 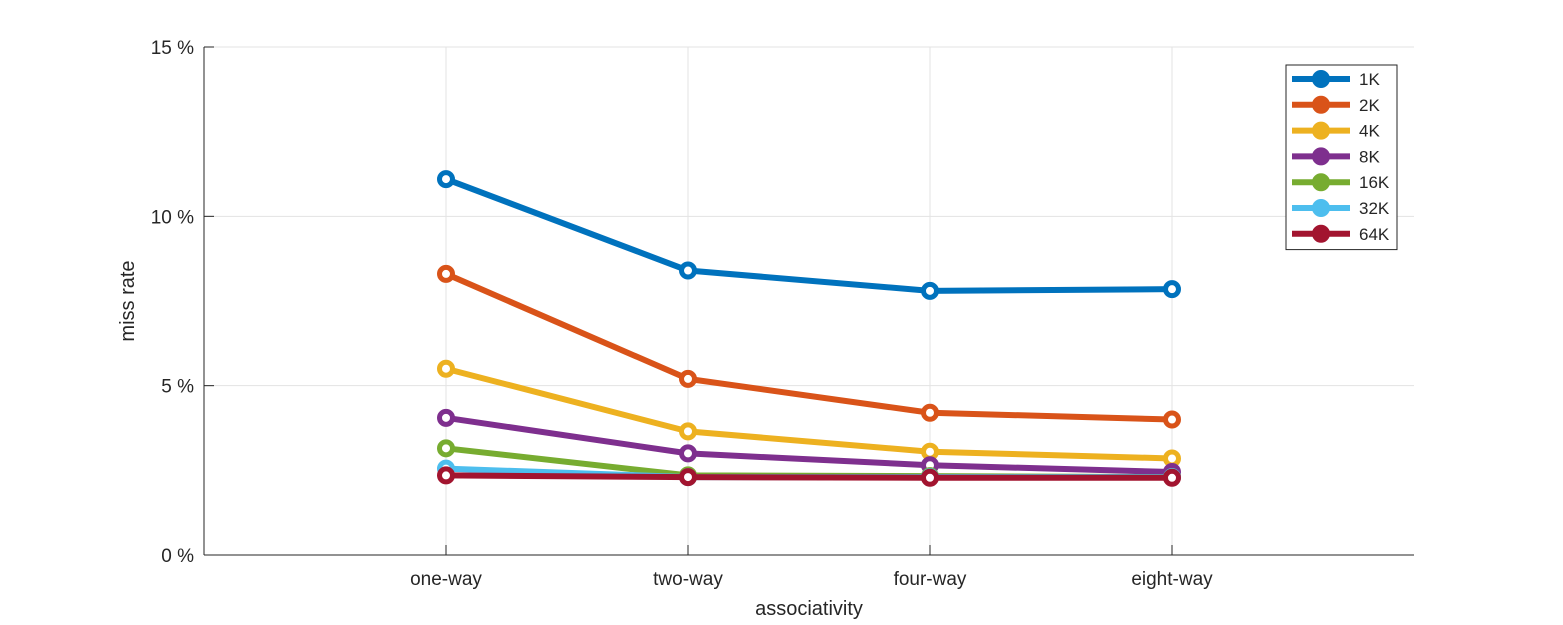 What do you see at coordinates (809, 609) in the screenshot?
I see `x-axis-title: associativity` at bounding box center [809, 609].